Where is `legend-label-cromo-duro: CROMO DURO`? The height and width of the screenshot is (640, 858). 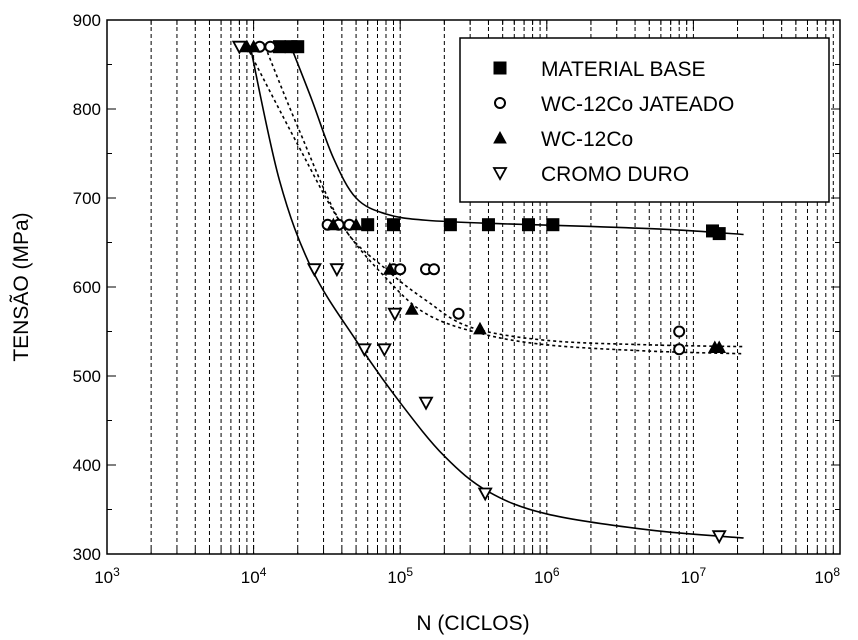
legend-label-cromo-duro: CROMO DURO is located at coordinates (615, 174).